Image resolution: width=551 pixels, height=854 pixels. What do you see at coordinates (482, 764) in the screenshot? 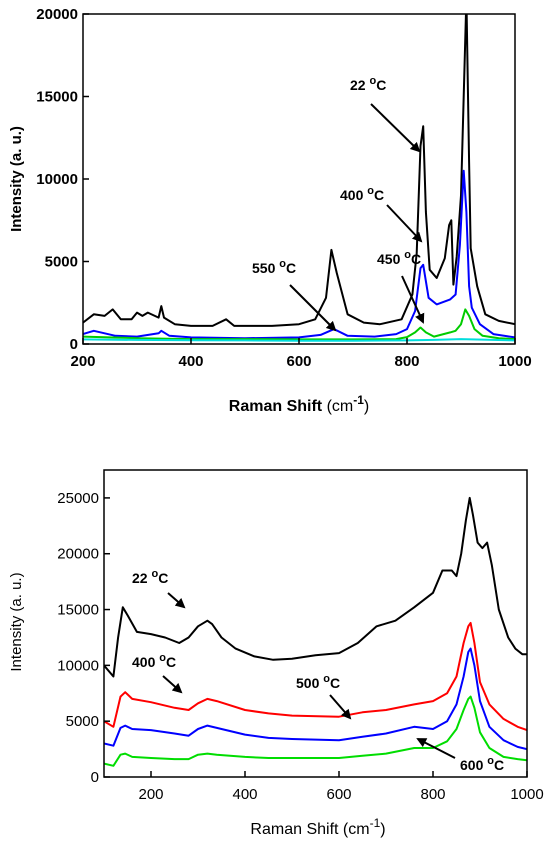
I see `annotation-label: 600 oC` at bounding box center [482, 764].